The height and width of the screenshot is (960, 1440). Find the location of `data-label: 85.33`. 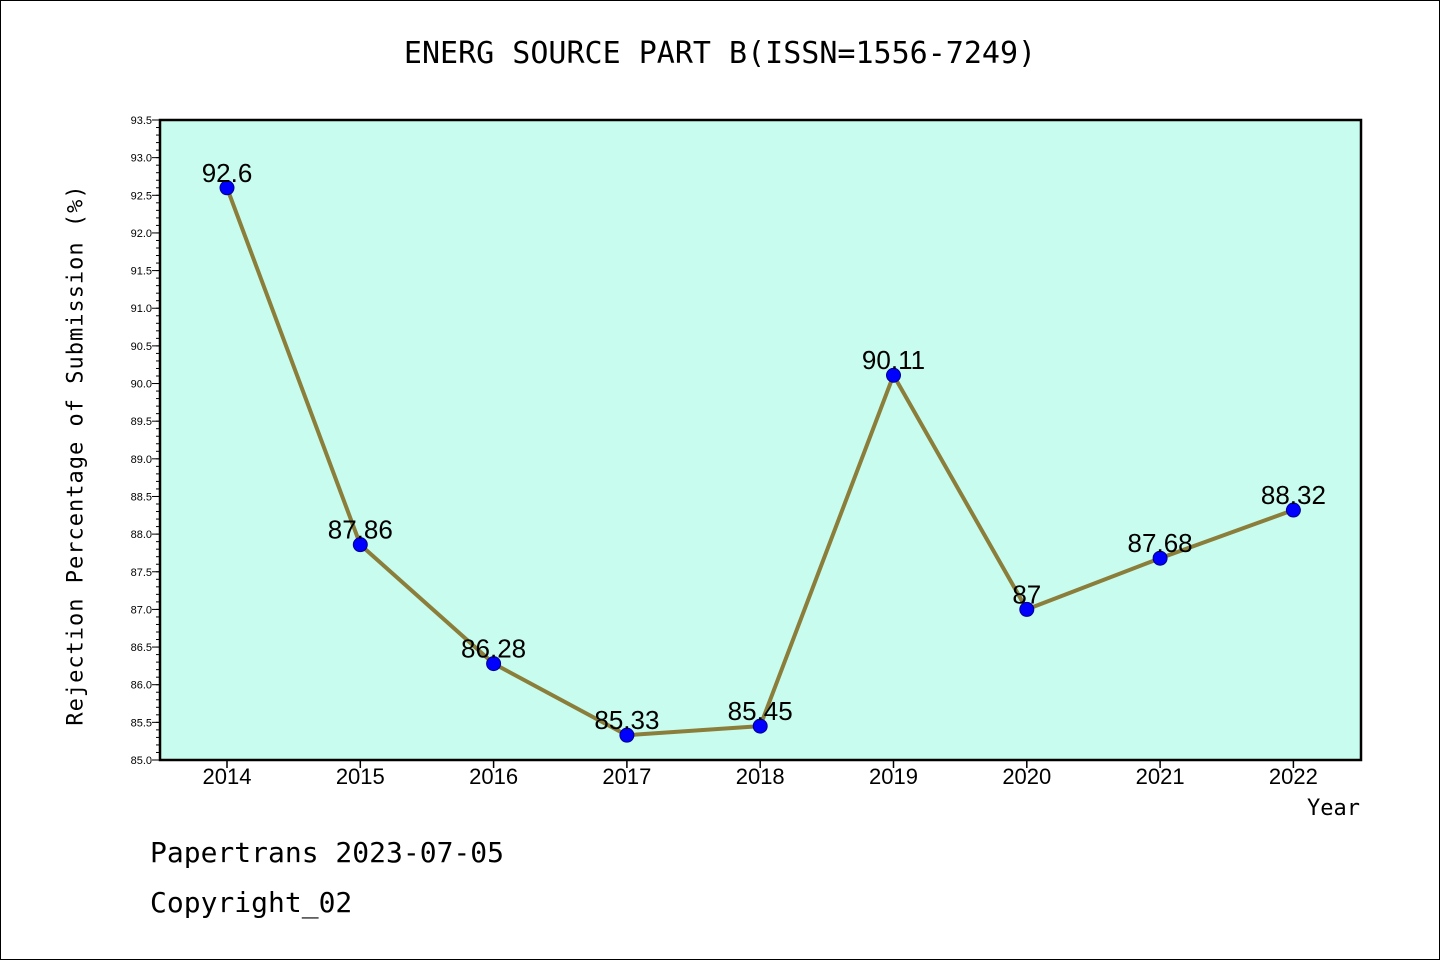

data-label: 85.33 is located at coordinates (626, 720).